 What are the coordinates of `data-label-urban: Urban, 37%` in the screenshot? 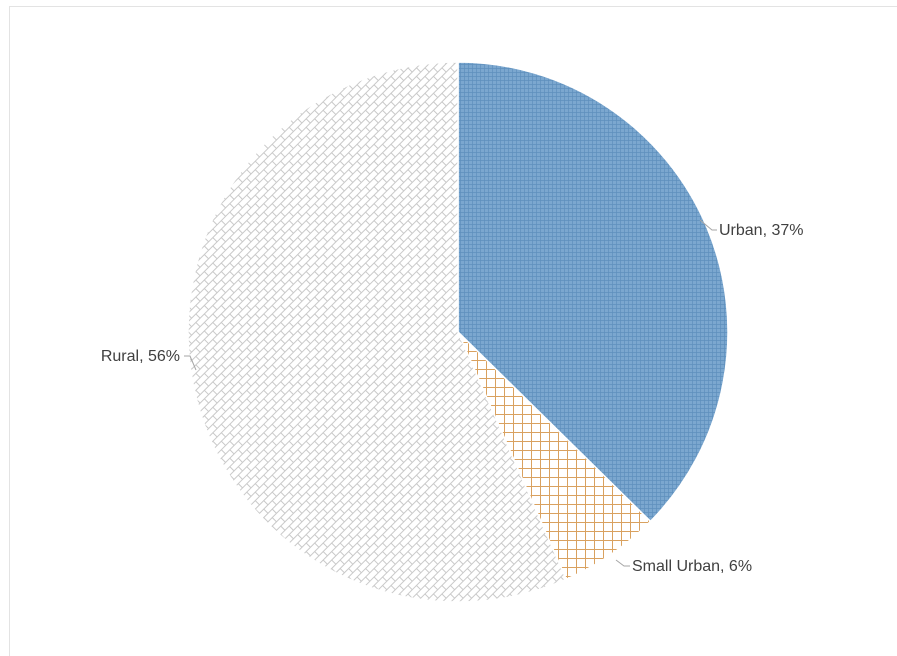 It's located at (761, 230).